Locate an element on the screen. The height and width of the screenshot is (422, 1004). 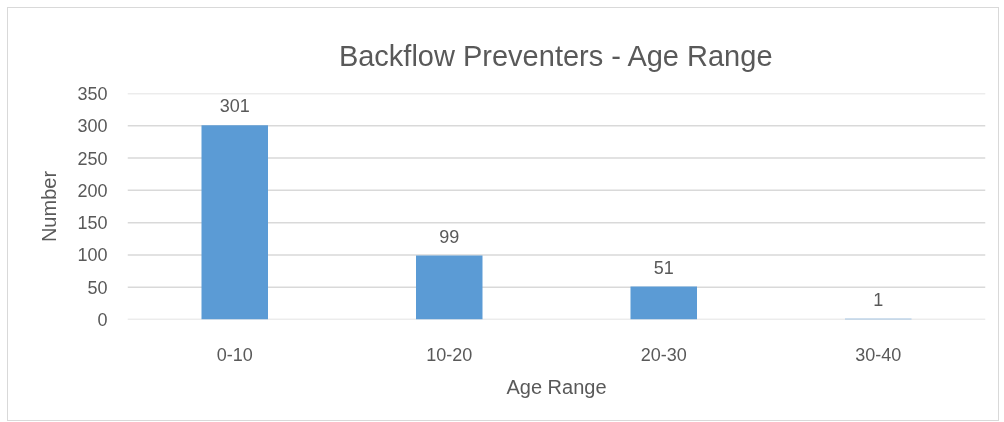
data-label: 1 is located at coordinates (878, 299).